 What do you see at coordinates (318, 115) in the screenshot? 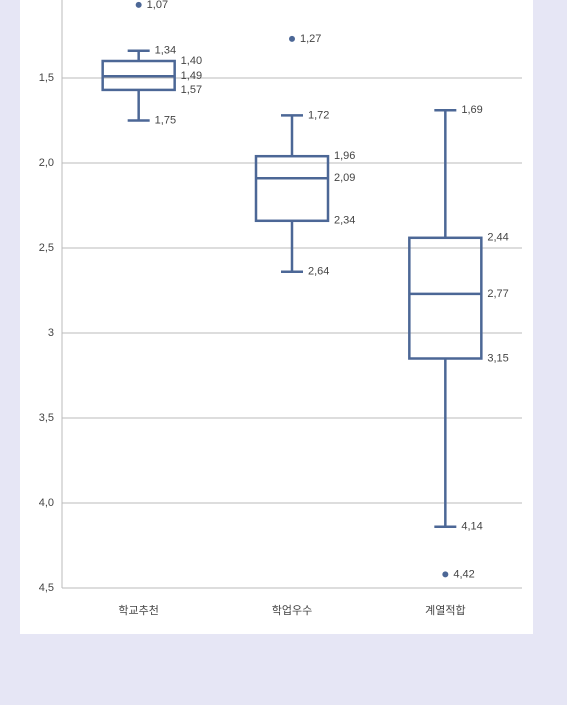
I see `value-label: 1,72` at bounding box center [318, 115].